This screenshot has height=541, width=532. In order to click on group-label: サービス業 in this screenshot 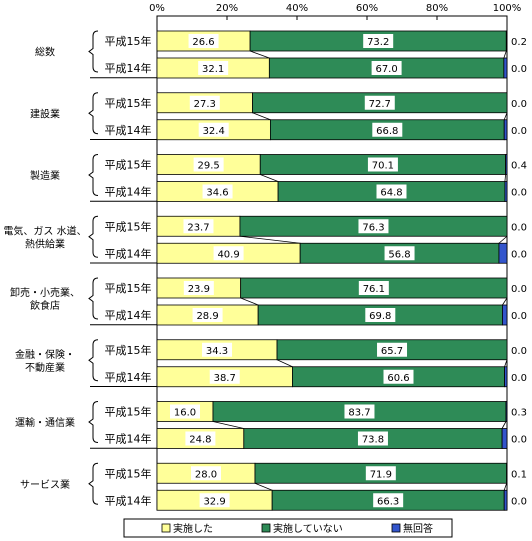, I will do `click(45, 484)`.